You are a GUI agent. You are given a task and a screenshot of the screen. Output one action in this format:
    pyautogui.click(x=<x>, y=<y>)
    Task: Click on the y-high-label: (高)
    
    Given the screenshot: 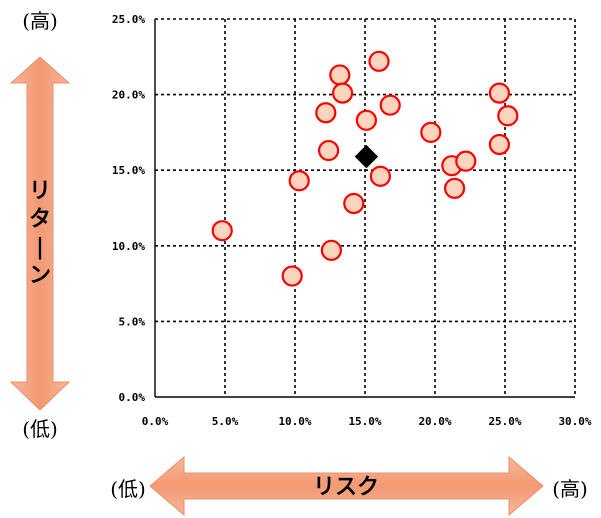 What is the action you would take?
    pyautogui.click(x=40, y=21)
    